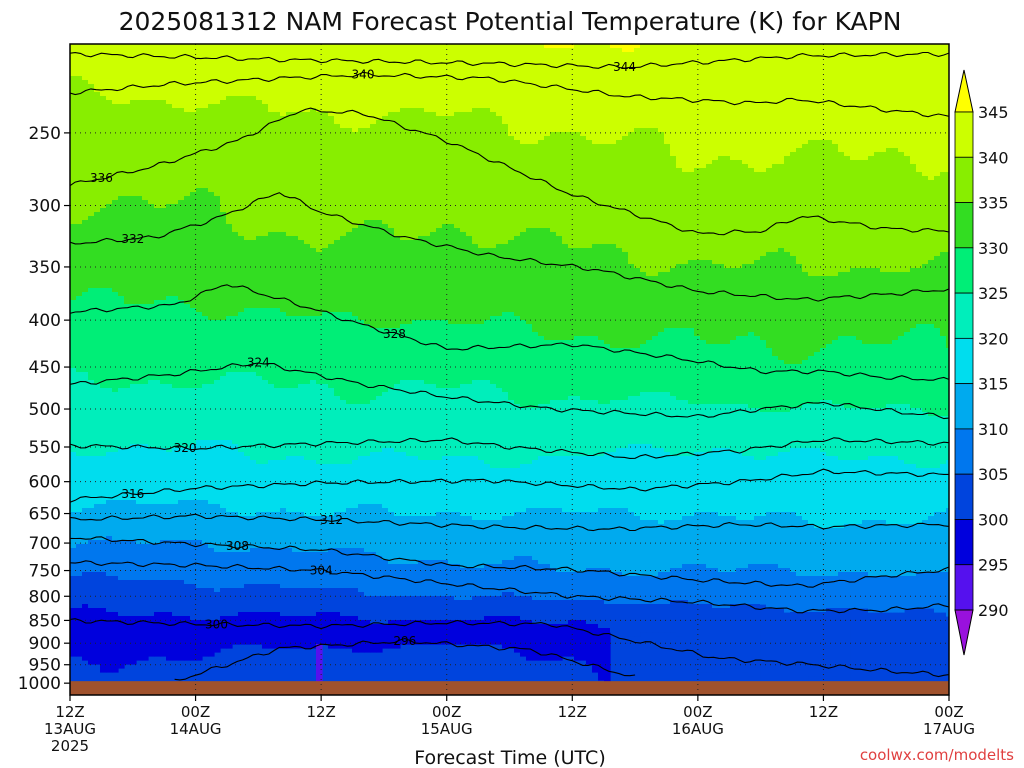  What do you see at coordinates (404, 641) in the screenshot?
I see `isentrope-label: 296` at bounding box center [404, 641].